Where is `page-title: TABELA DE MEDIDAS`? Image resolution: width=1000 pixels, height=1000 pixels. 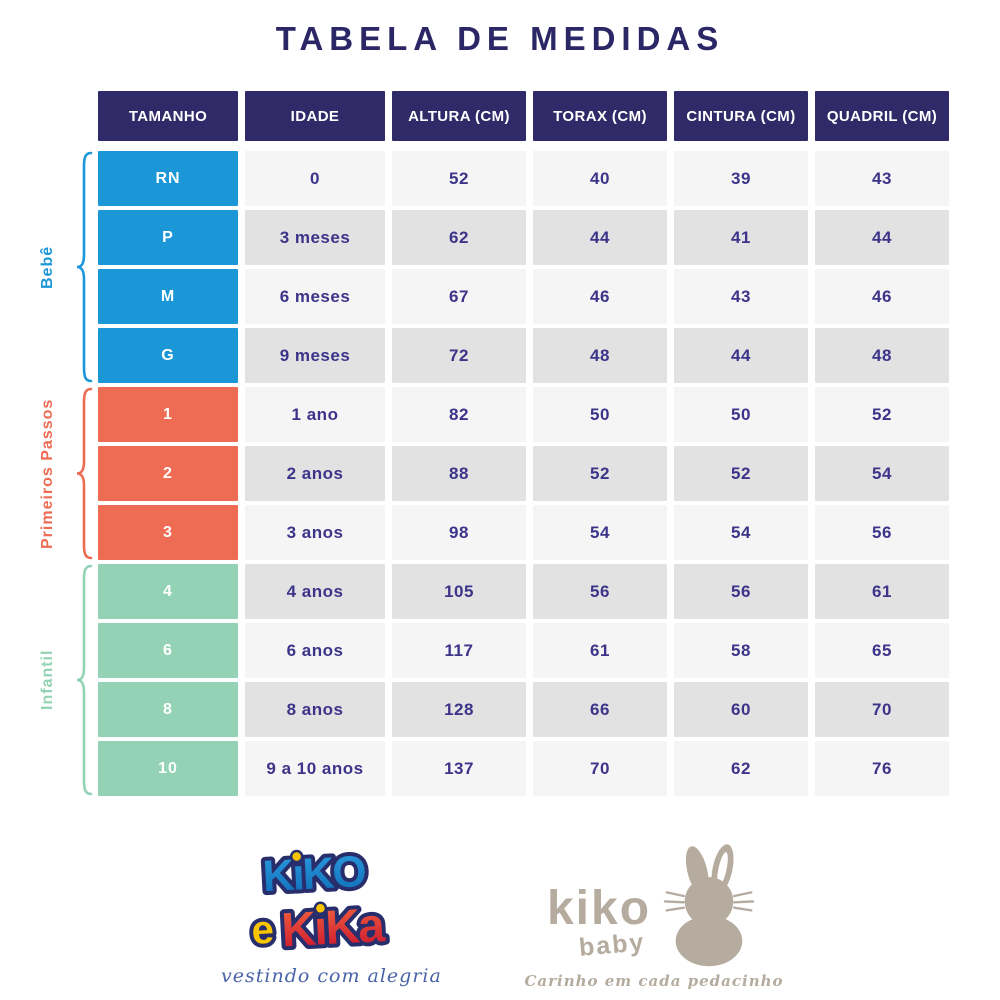 page-title: TABELA DE MEDIDAS is located at coordinates (500, 38).